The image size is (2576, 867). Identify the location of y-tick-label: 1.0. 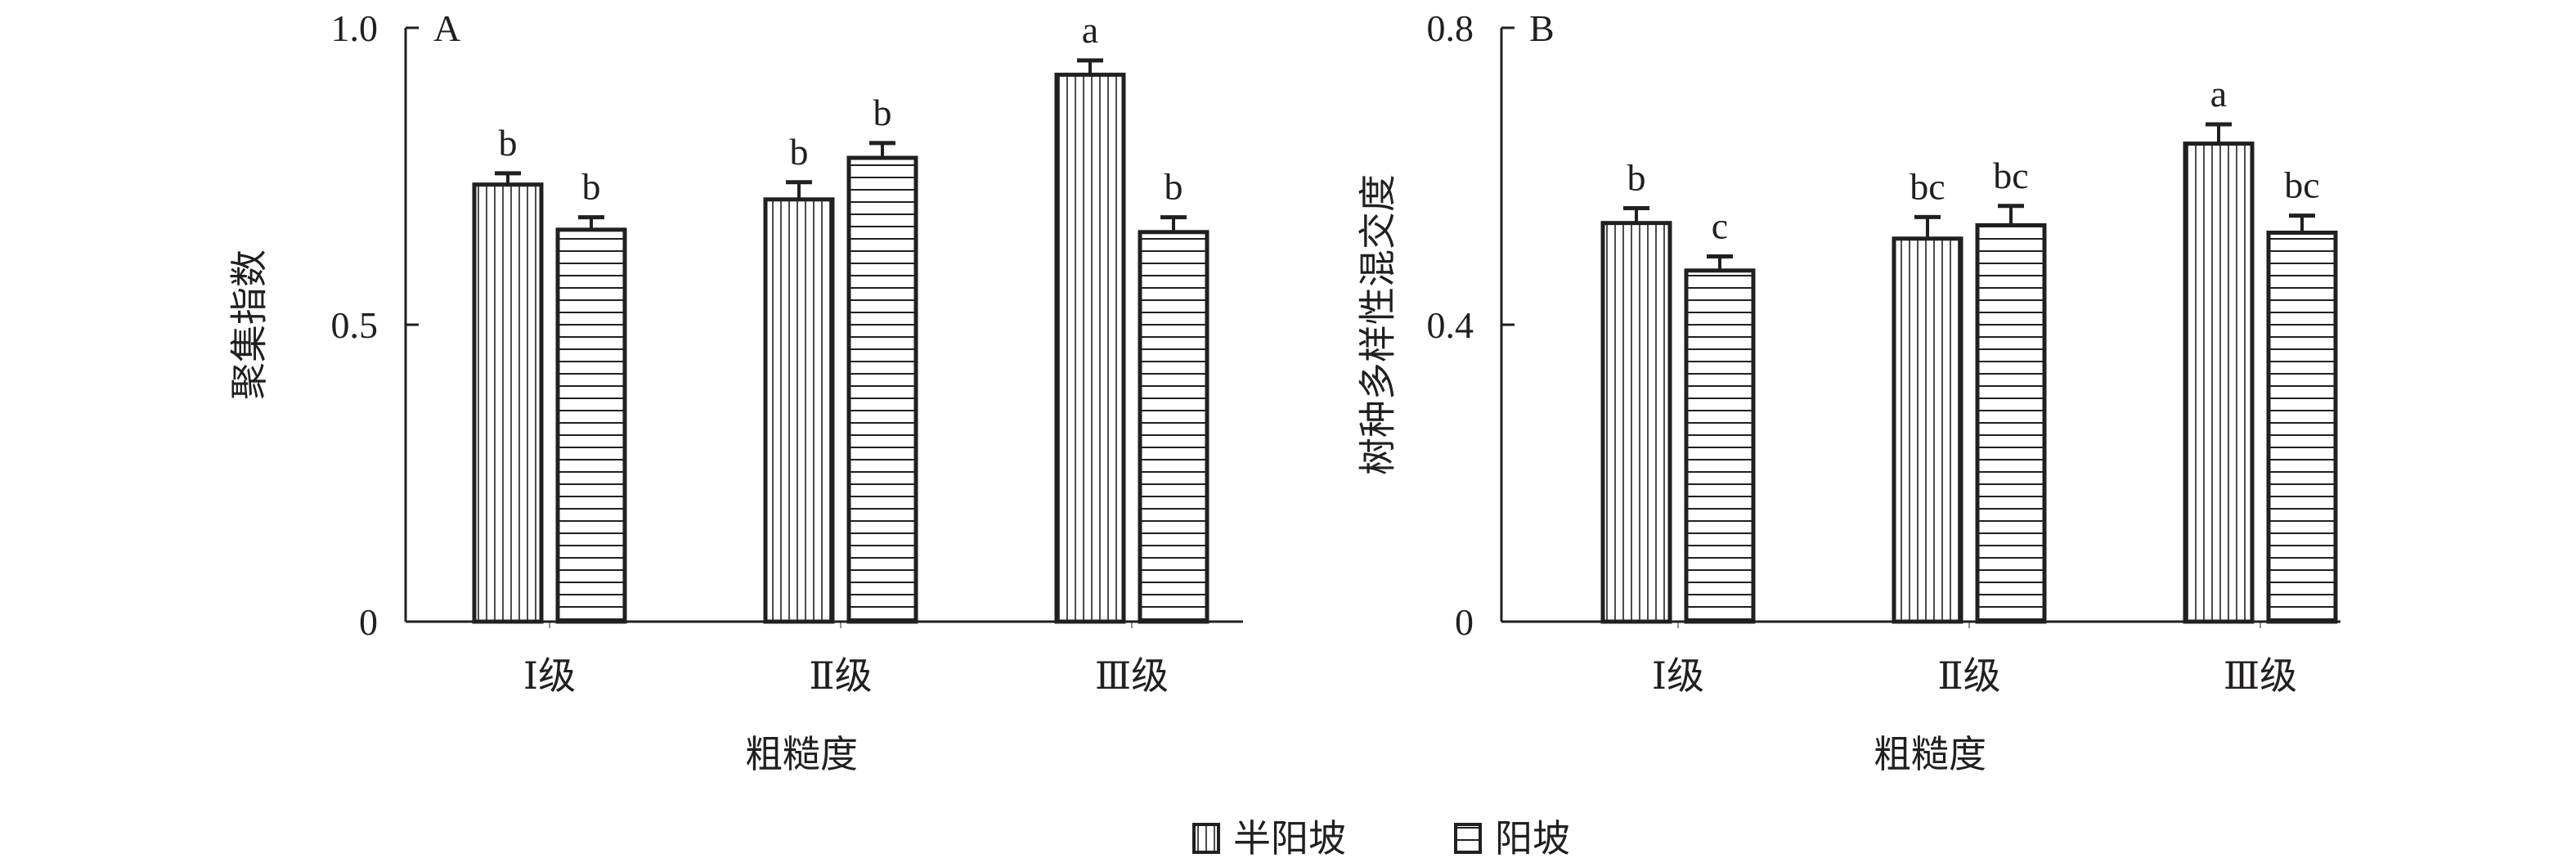
(355, 28).